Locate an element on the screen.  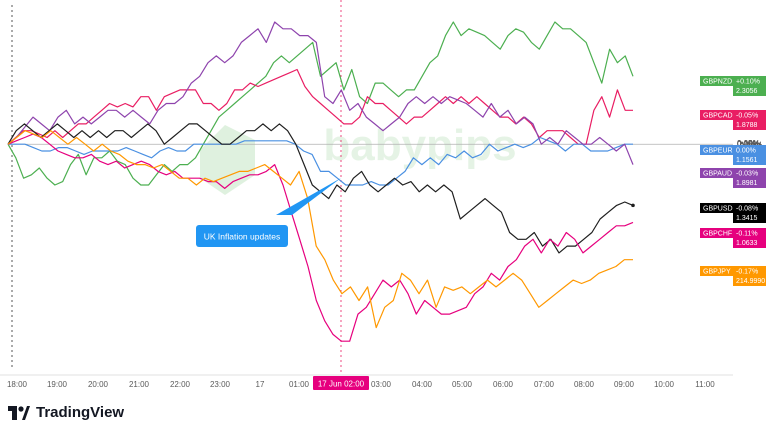
tradingview-brand: TradingView is located at coordinates (66, 412).